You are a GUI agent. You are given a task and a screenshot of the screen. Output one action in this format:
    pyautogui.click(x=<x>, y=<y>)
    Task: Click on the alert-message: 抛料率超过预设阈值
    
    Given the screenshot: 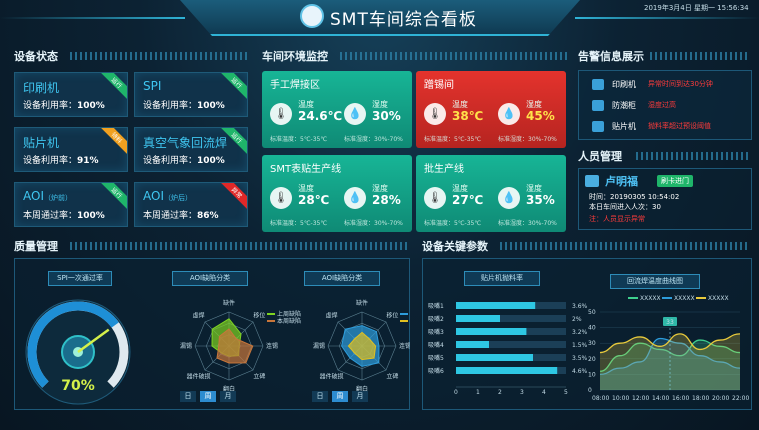 What is the action you would take?
    pyautogui.click(x=679, y=126)
    